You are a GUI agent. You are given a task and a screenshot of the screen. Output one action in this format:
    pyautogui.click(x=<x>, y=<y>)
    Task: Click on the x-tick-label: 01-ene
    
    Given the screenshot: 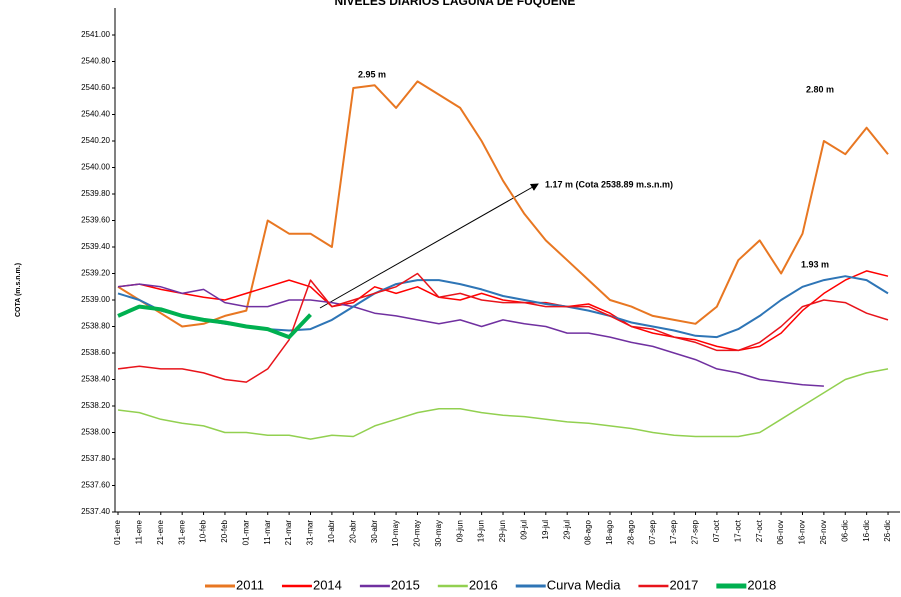 What is the action you would take?
    pyautogui.click(x=117, y=531)
    